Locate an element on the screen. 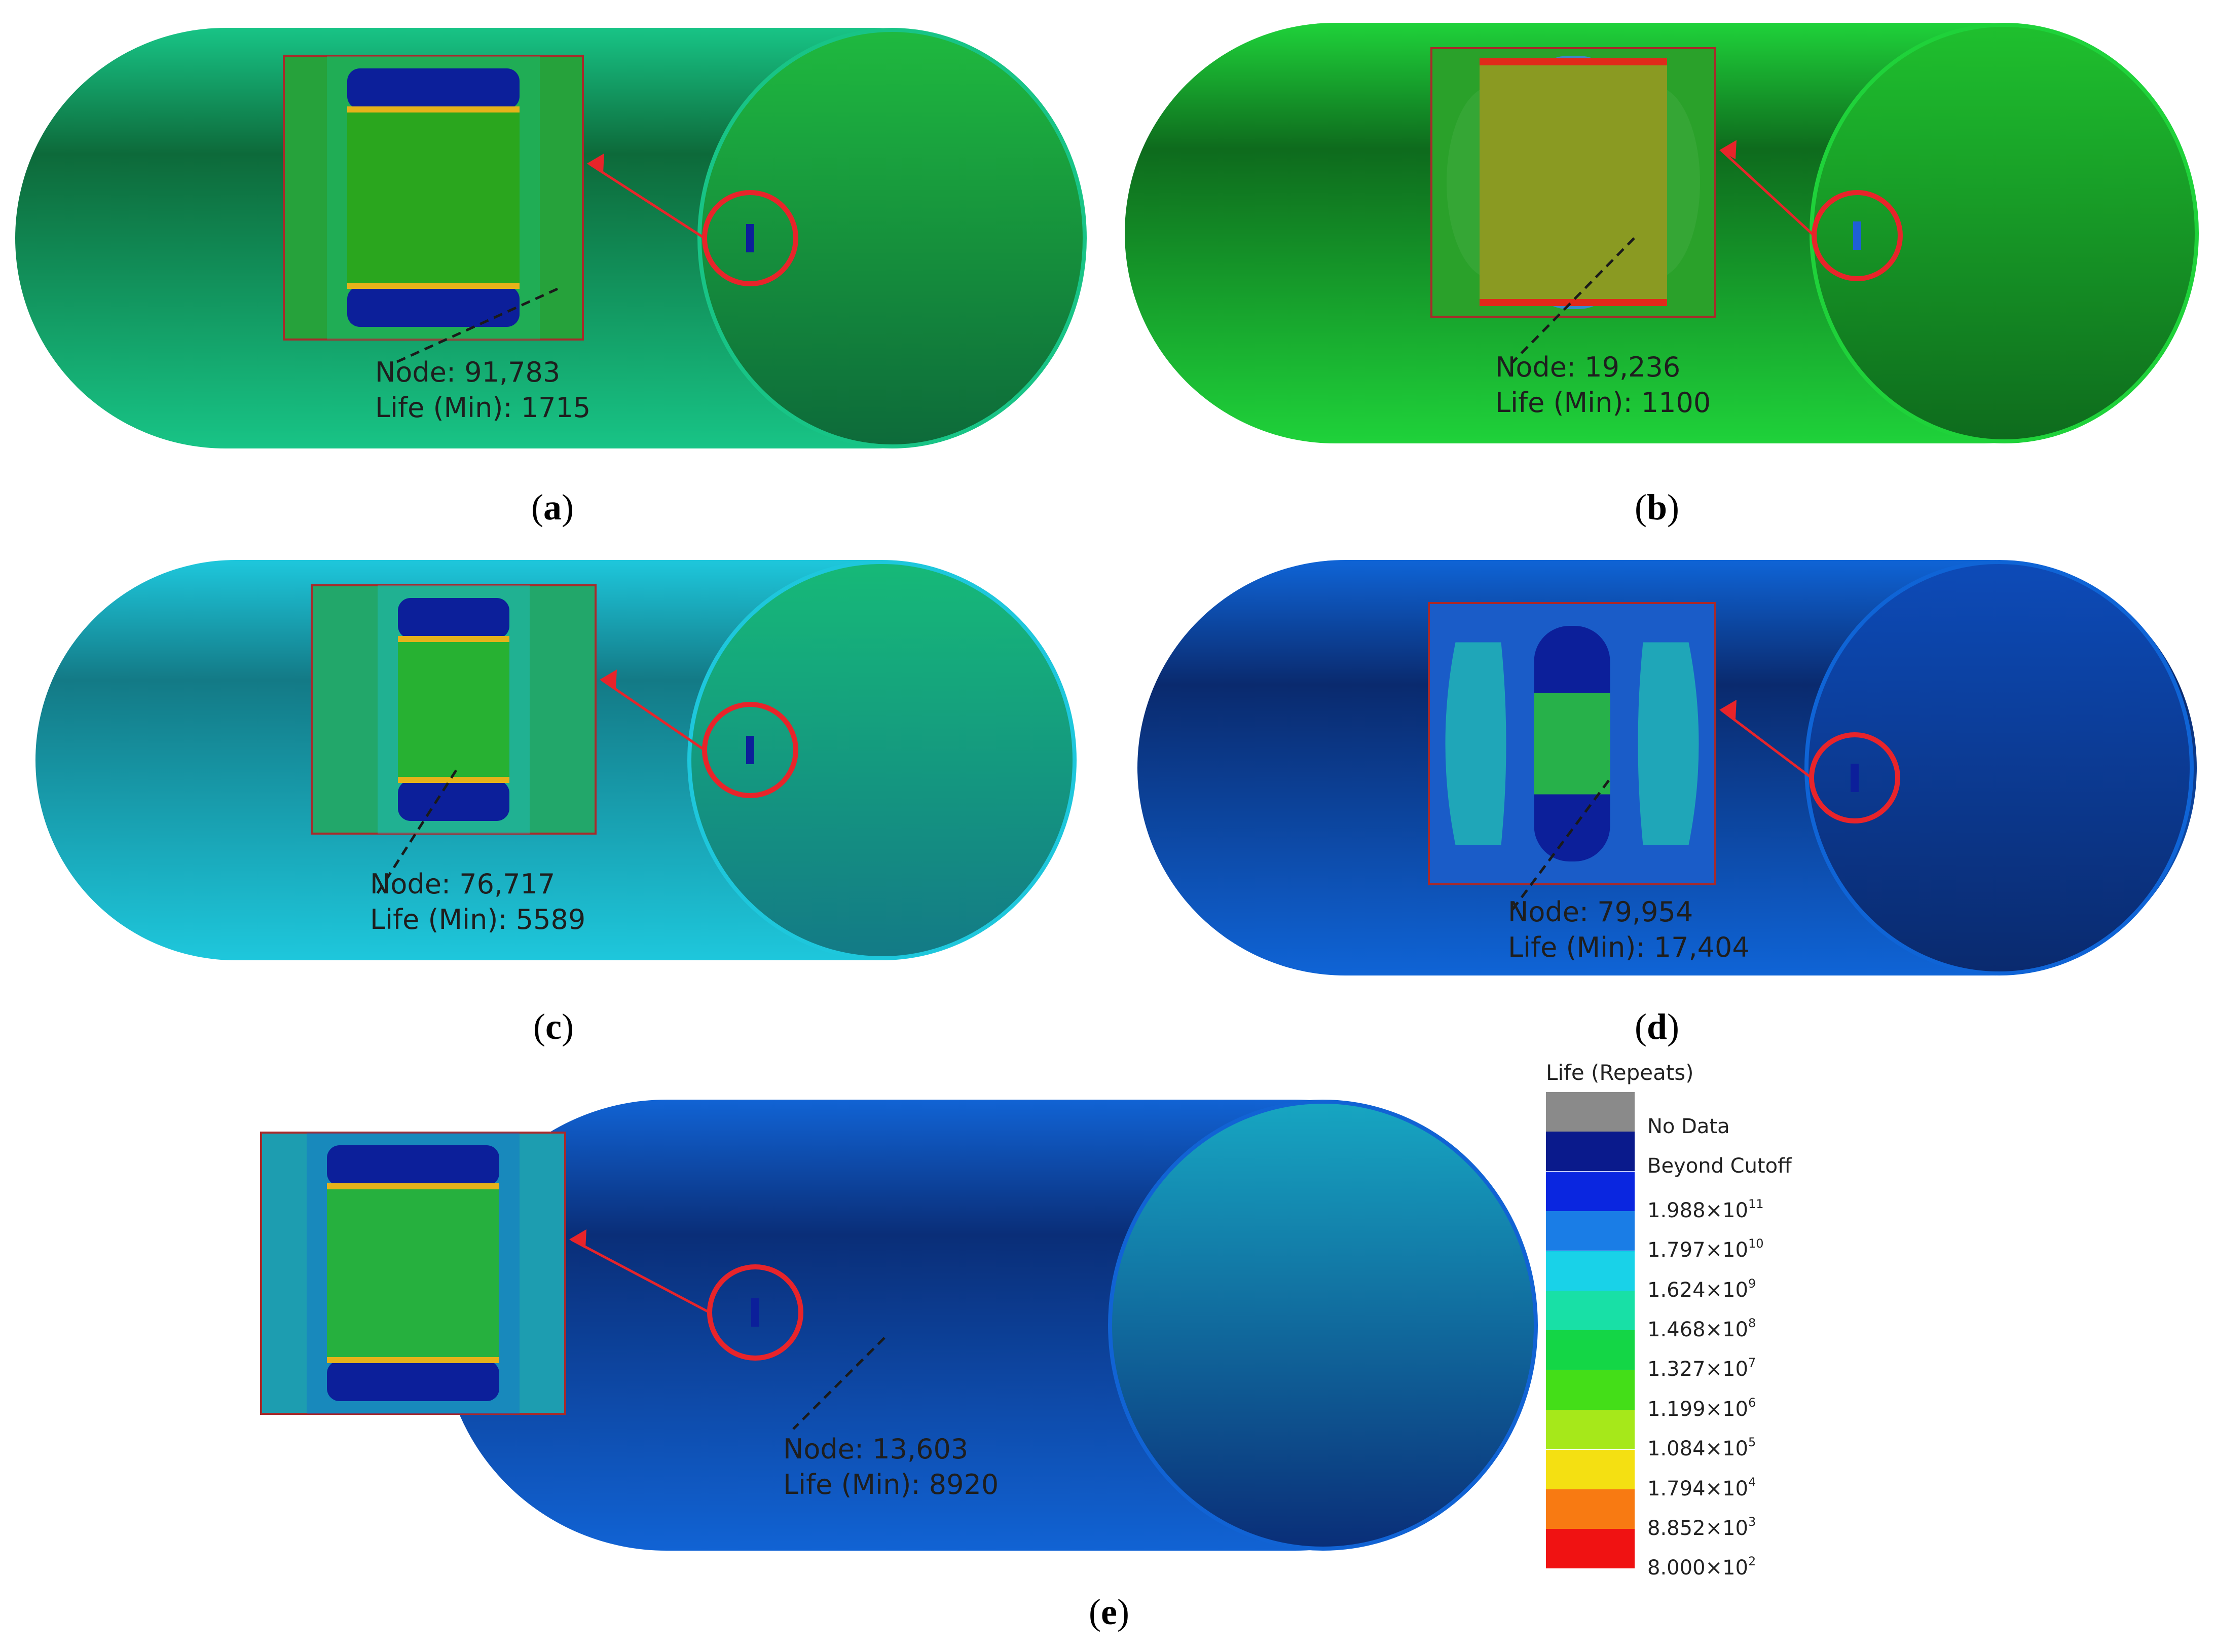 Image resolution: width=2214 pixels, height=1652 pixels. cylinder-d is located at coordinates (1667, 767).